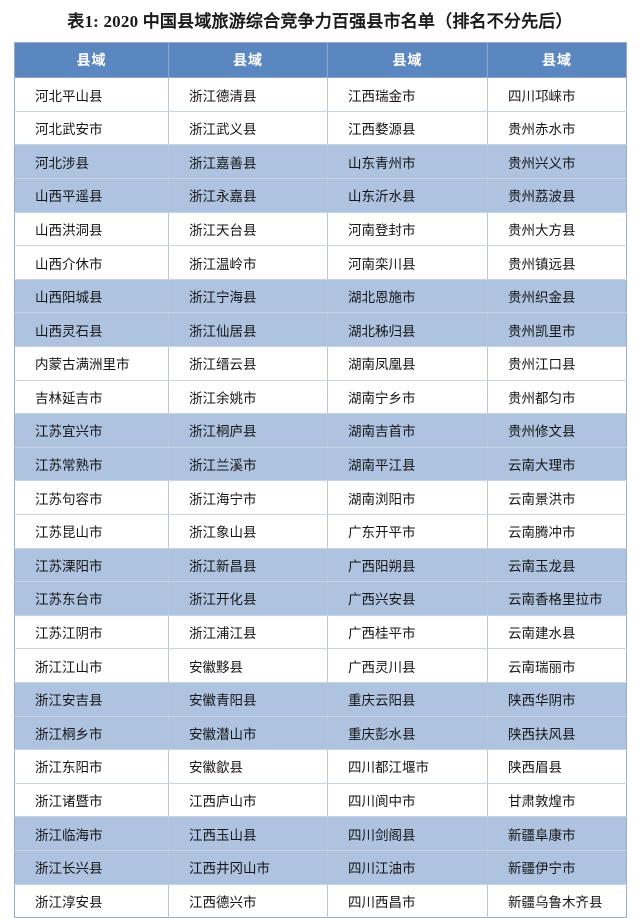  What do you see at coordinates (91, 632) in the screenshot?
I see `county-cell: 江苏江阴市` at bounding box center [91, 632].